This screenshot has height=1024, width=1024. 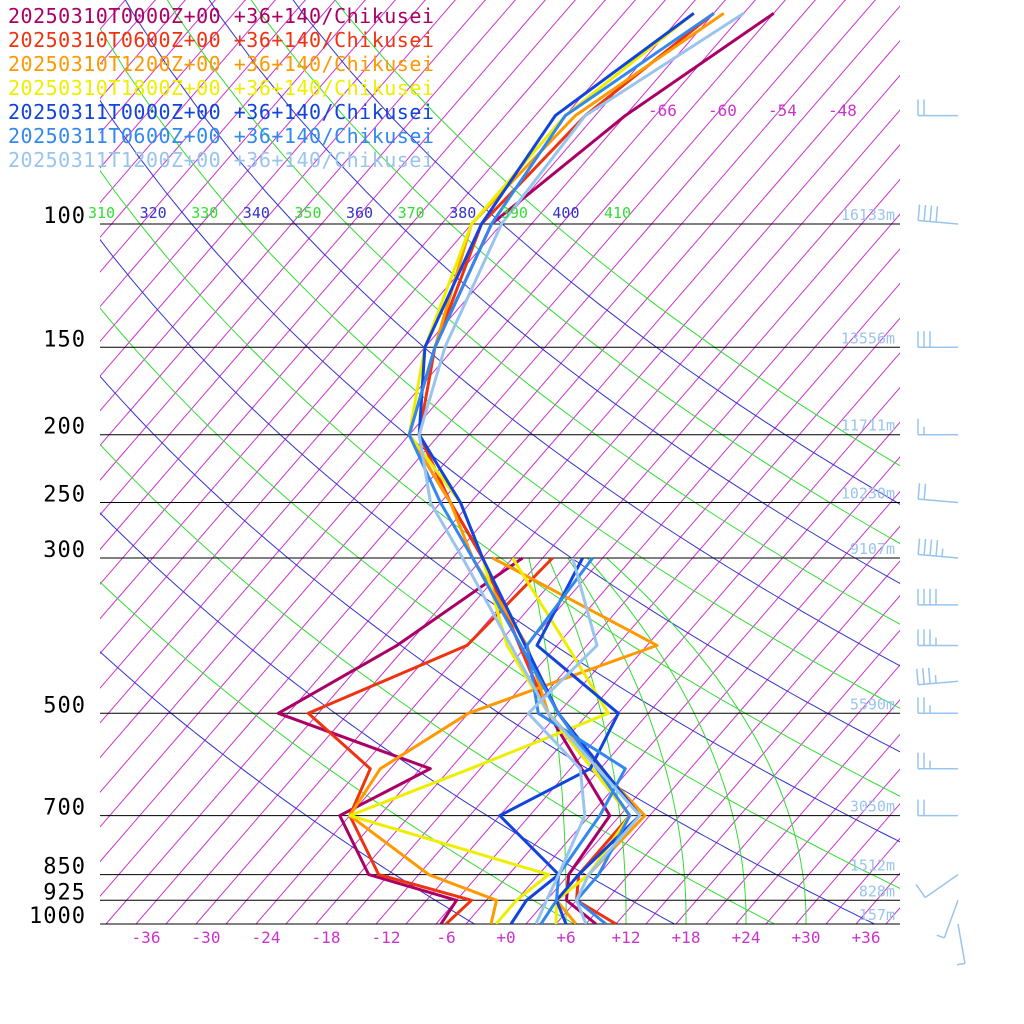 I want to click on height-label: 10230m, so click(x=868, y=494).